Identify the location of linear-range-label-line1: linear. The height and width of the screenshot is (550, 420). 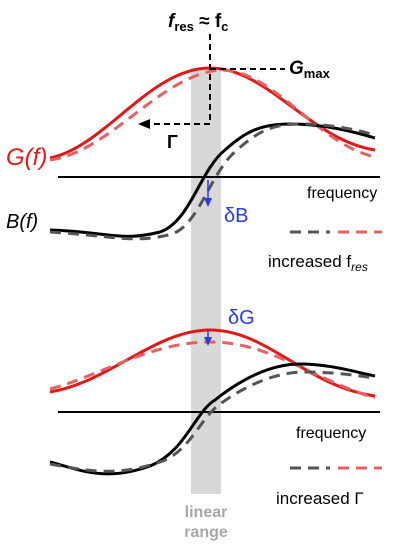
(206, 512).